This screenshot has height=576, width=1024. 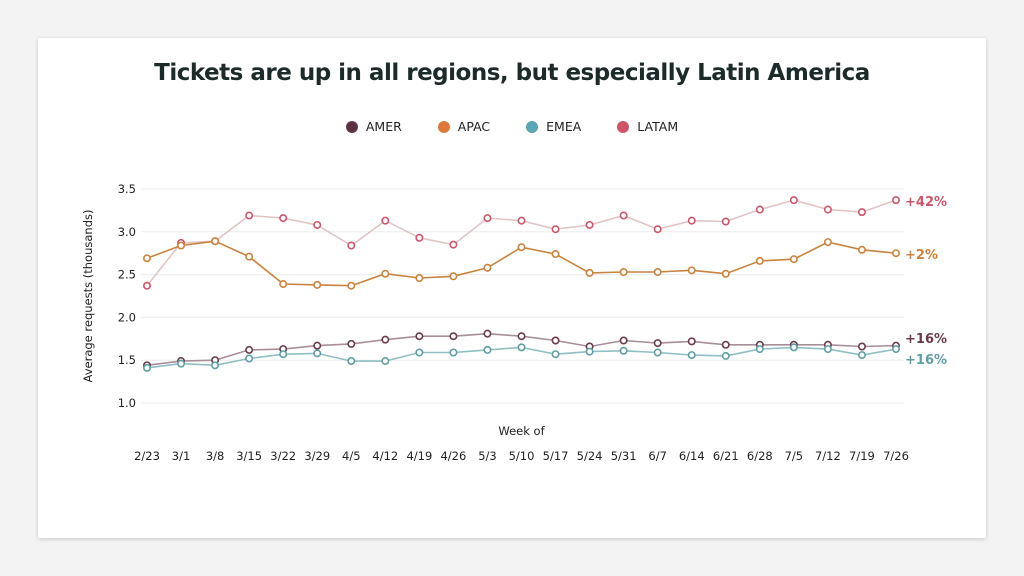 I want to click on x-tick-label: 3/22, so click(x=283, y=456).